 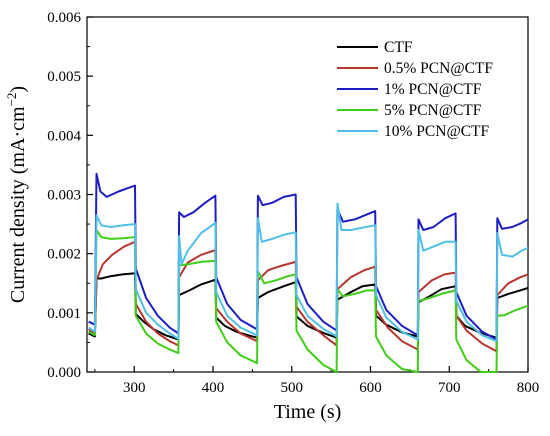 I want to click on legend-label: 5% PCN@CTF, so click(x=433, y=110).